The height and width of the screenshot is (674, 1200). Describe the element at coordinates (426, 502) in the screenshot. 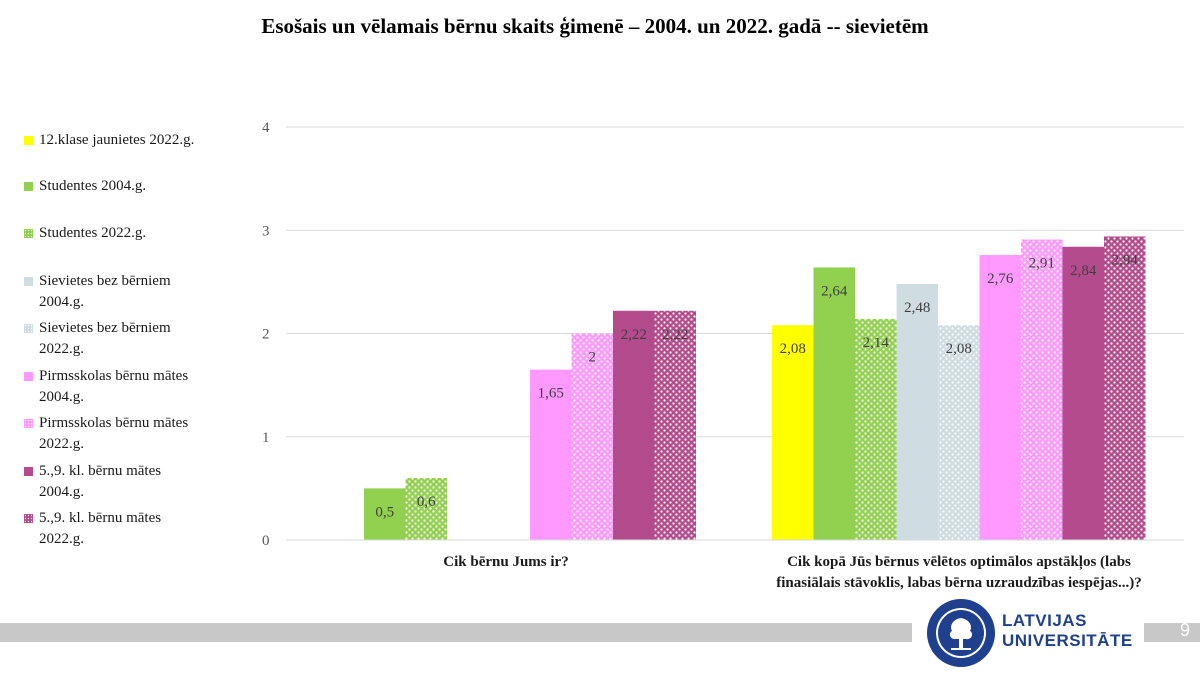

I see `bar-data-label: 0,6` at that location.